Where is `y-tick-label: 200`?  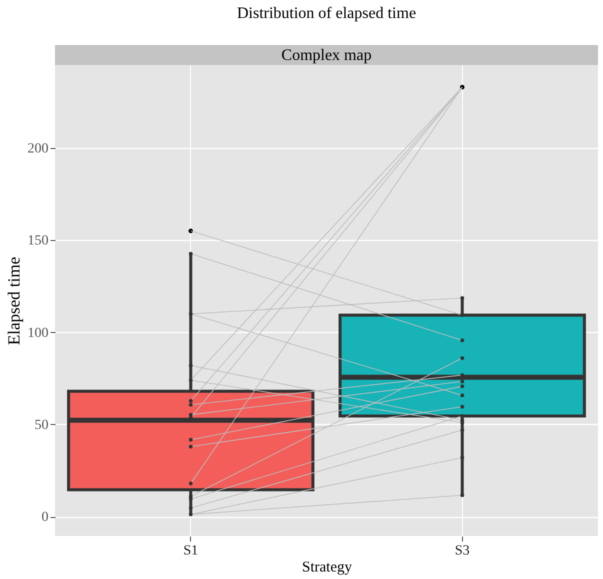 y-tick-label: 200 is located at coordinates (38, 148).